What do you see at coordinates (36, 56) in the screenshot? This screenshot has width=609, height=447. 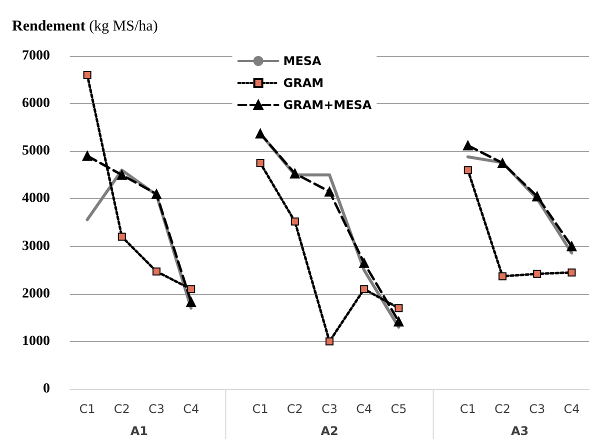 I see `y-tick-label: 7000` at bounding box center [36, 56].